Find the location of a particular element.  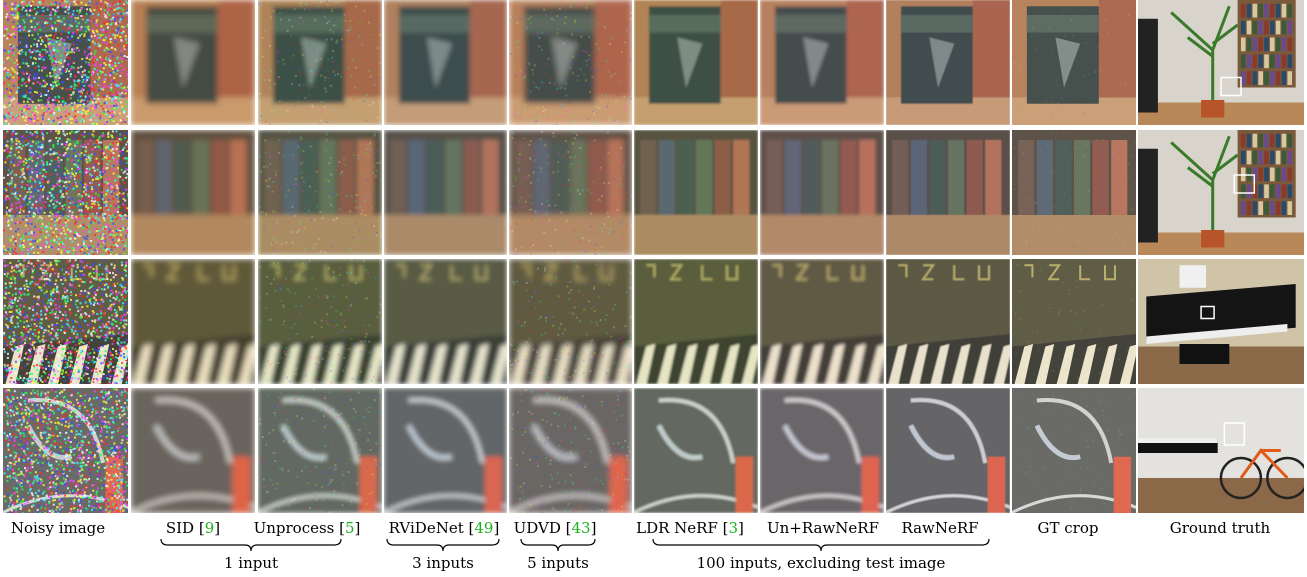

image-cell-r3-c1 is located at coordinates (65, 321).